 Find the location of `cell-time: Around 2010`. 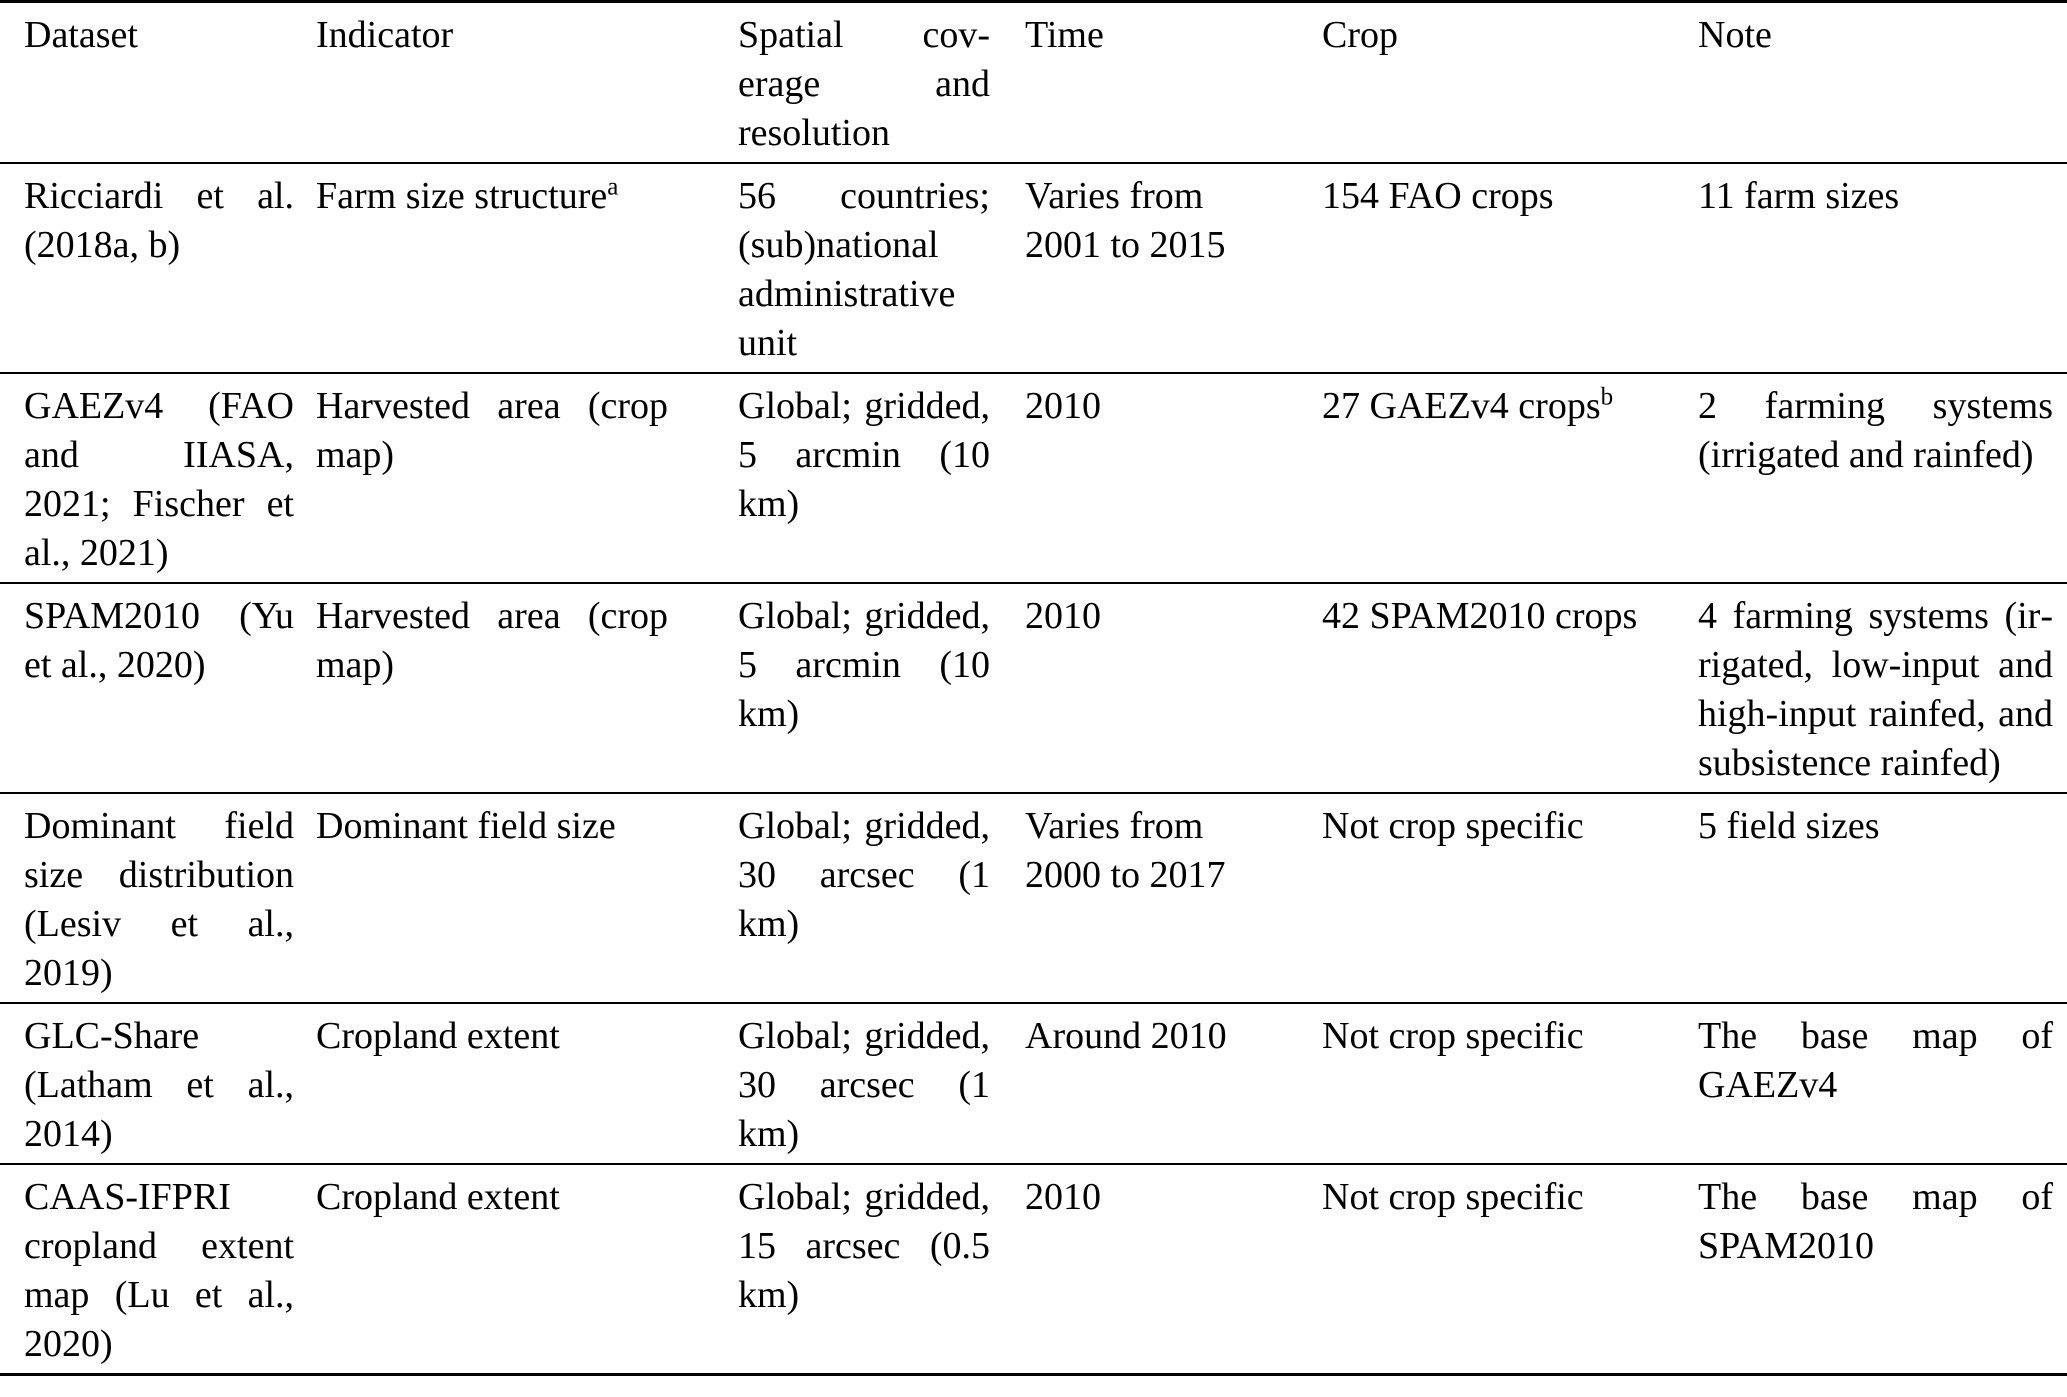

cell-time: Around 2010 is located at coordinates (1126, 1036).